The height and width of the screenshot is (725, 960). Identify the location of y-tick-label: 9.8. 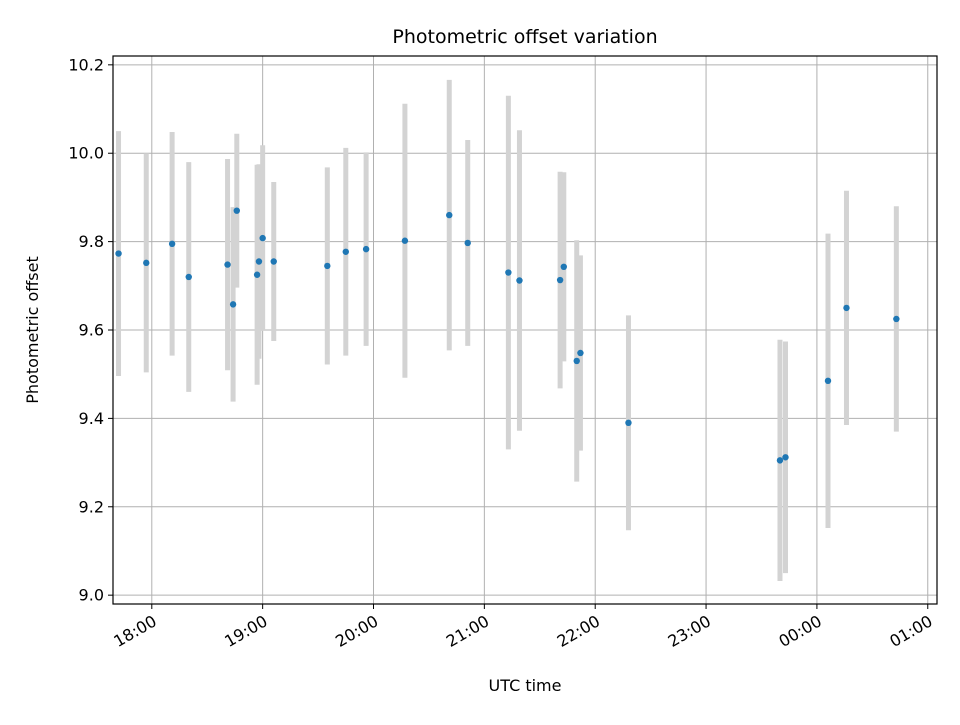
(91, 241).